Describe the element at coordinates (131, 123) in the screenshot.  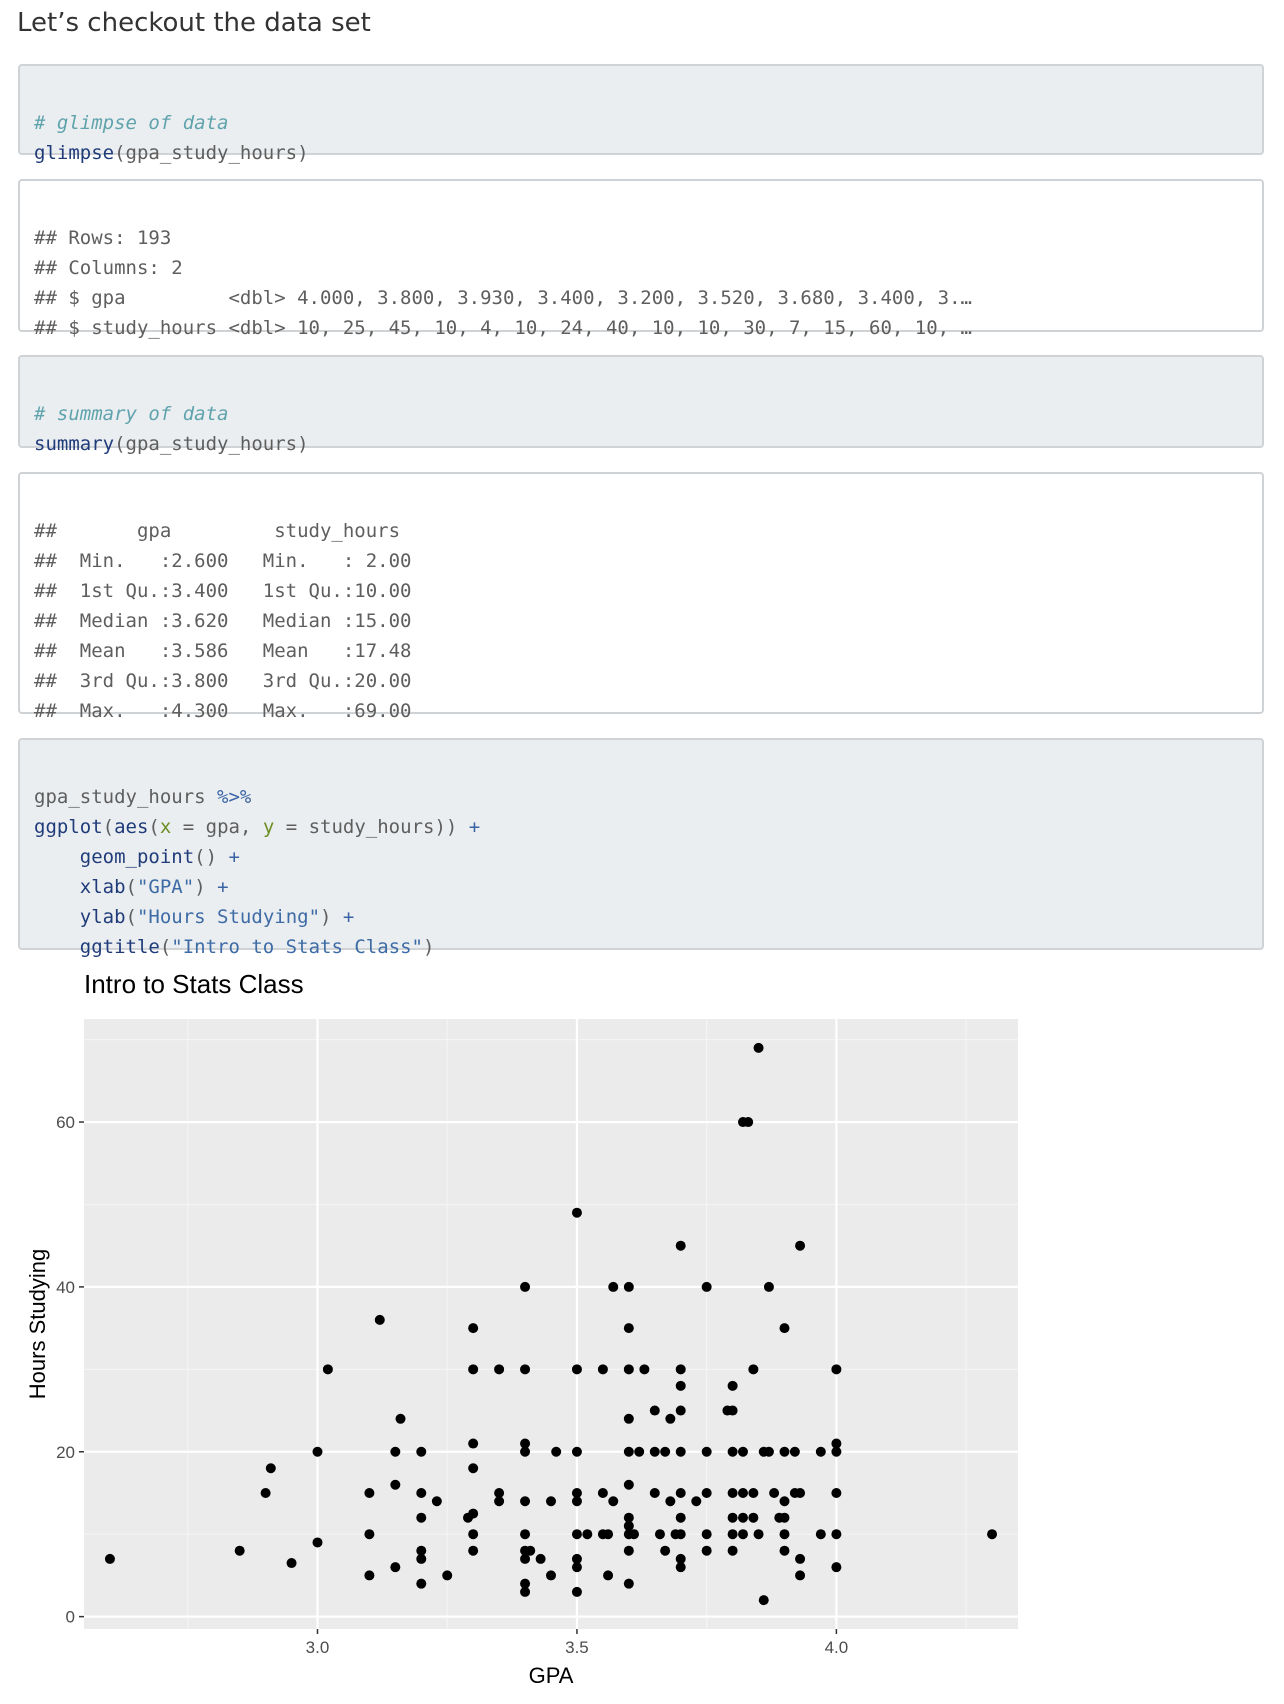
I see `code-comment: # glimpse of data` at that location.